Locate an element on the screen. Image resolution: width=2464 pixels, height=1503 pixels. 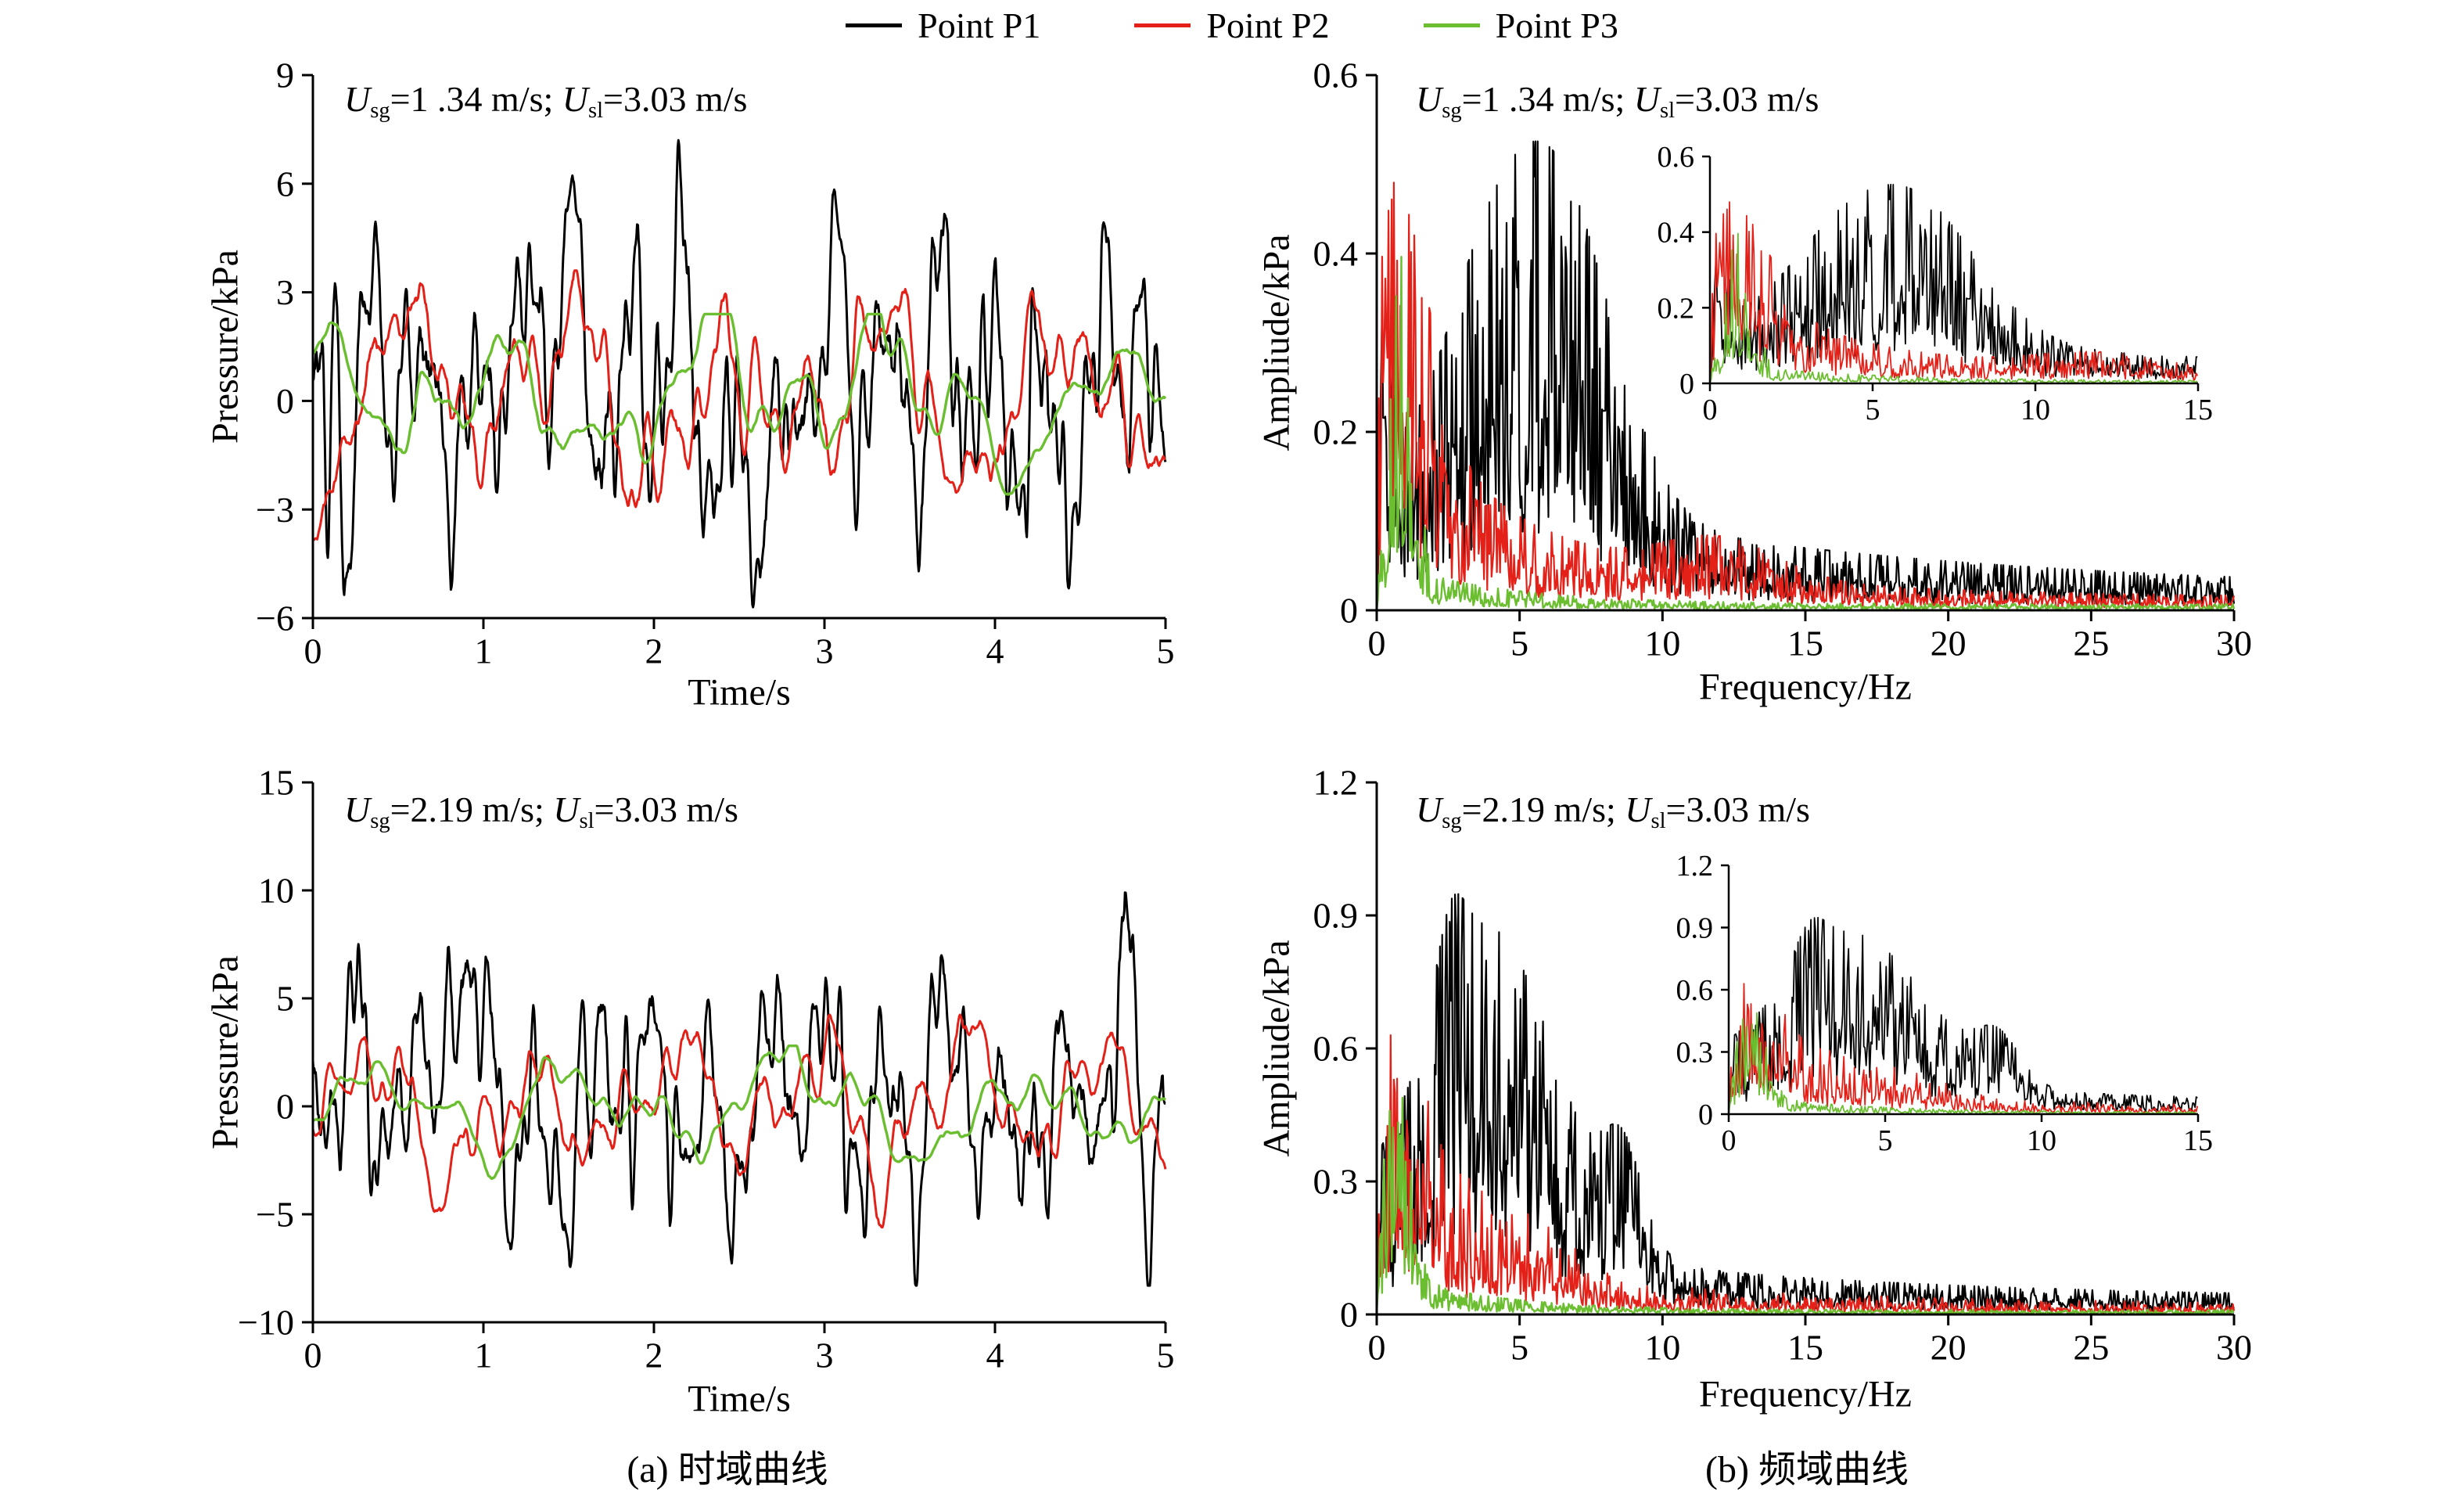
annotation-conditions-freq-a1: Usg=1 .34 m/s; Usl=3.03 m/s is located at coordinates (1617, 101).